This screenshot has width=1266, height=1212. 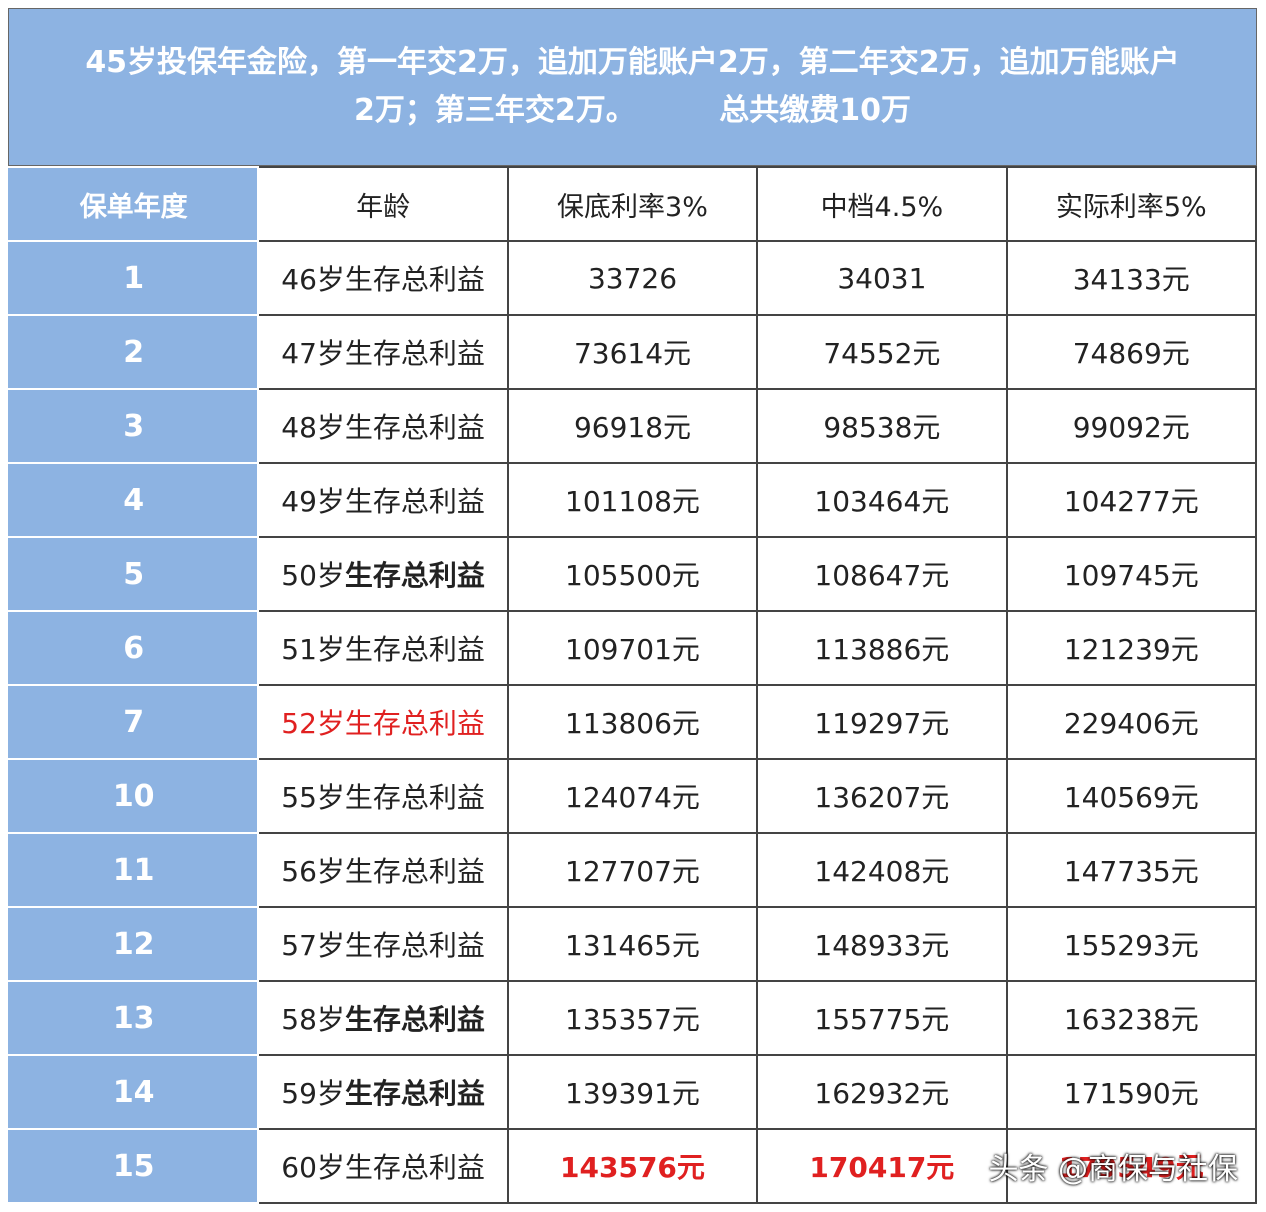 What do you see at coordinates (133, 944) in the screenshot?
I see `year-cell: 12` at bounding box center [133, 944].